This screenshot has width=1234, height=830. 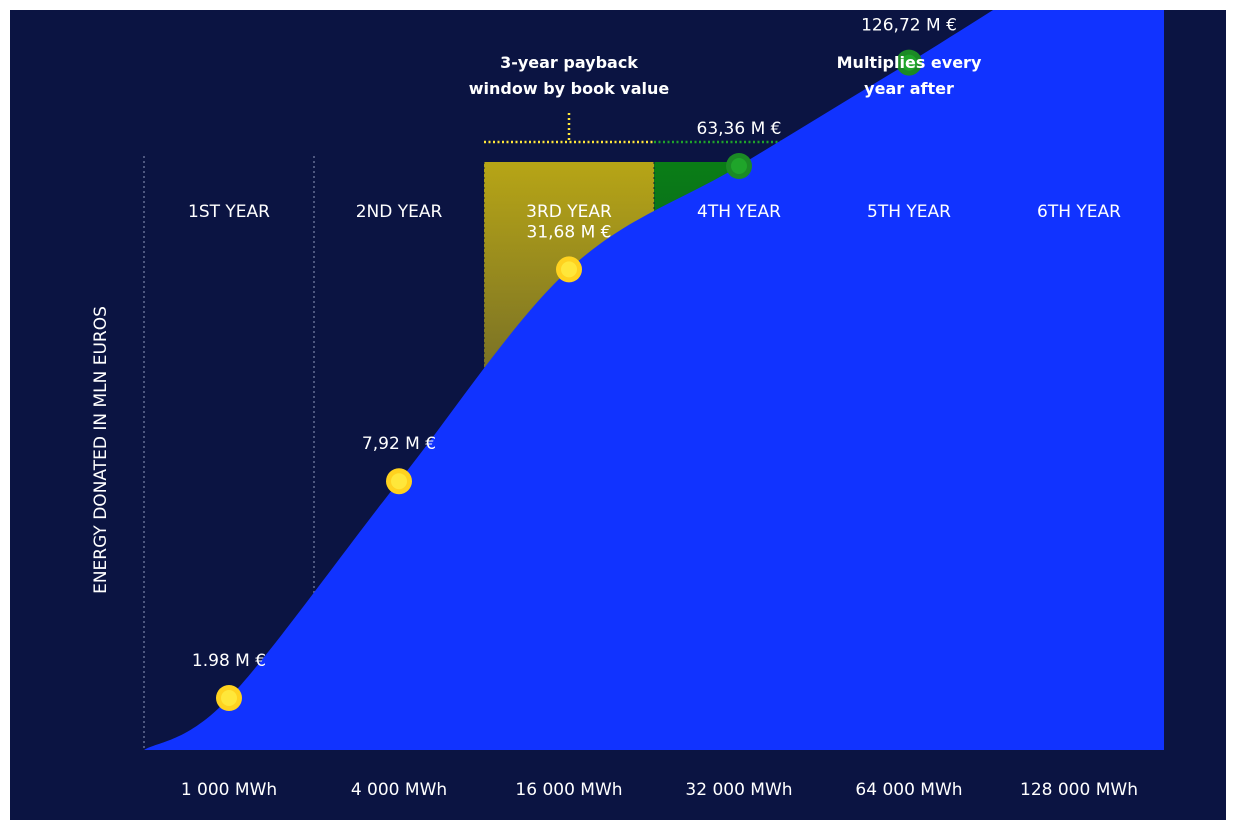 What do you see at coordinates (101, 450) in the screenshot?
I see `y-axis-label: ENERGY DONATED IN MLN EUROS` at bounding box center [101, 450].